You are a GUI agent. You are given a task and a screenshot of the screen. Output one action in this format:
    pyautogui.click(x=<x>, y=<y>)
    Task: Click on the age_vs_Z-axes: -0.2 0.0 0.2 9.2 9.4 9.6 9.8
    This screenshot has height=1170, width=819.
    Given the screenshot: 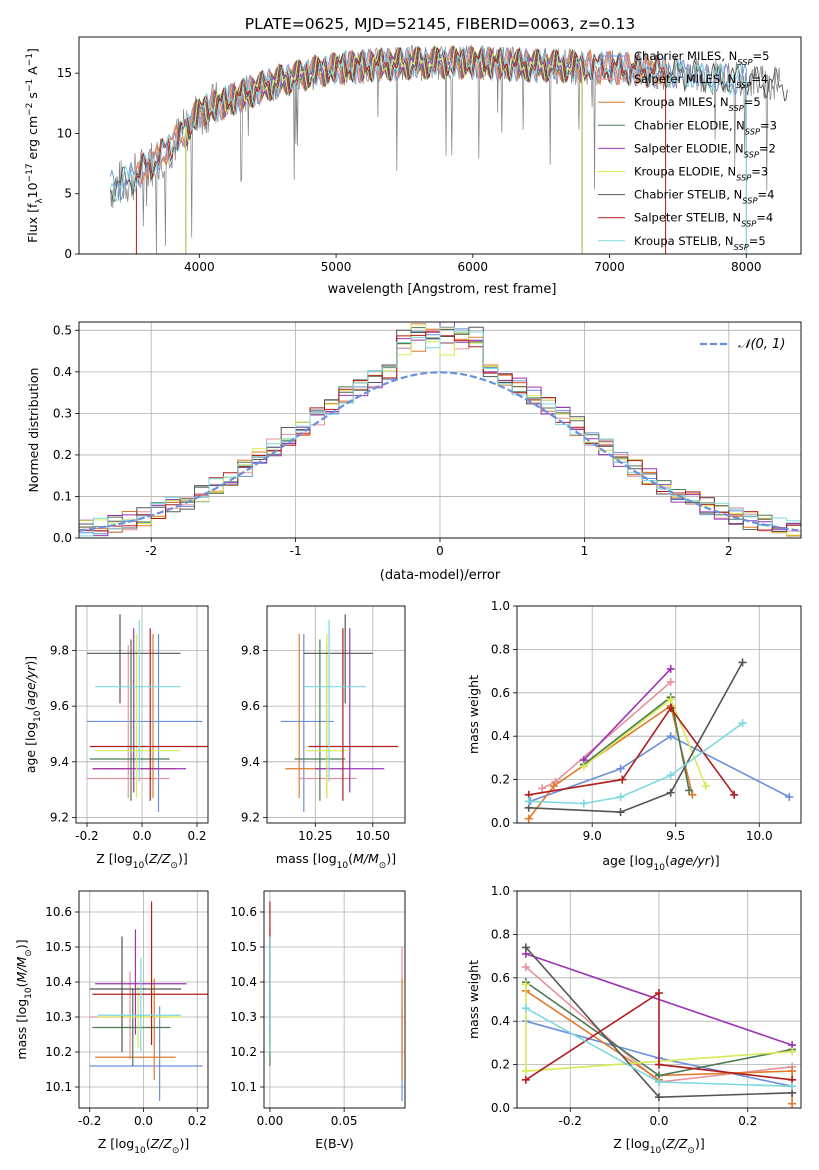 What is the action you would take?
    pyautogui.click(x=129, y=724)
    